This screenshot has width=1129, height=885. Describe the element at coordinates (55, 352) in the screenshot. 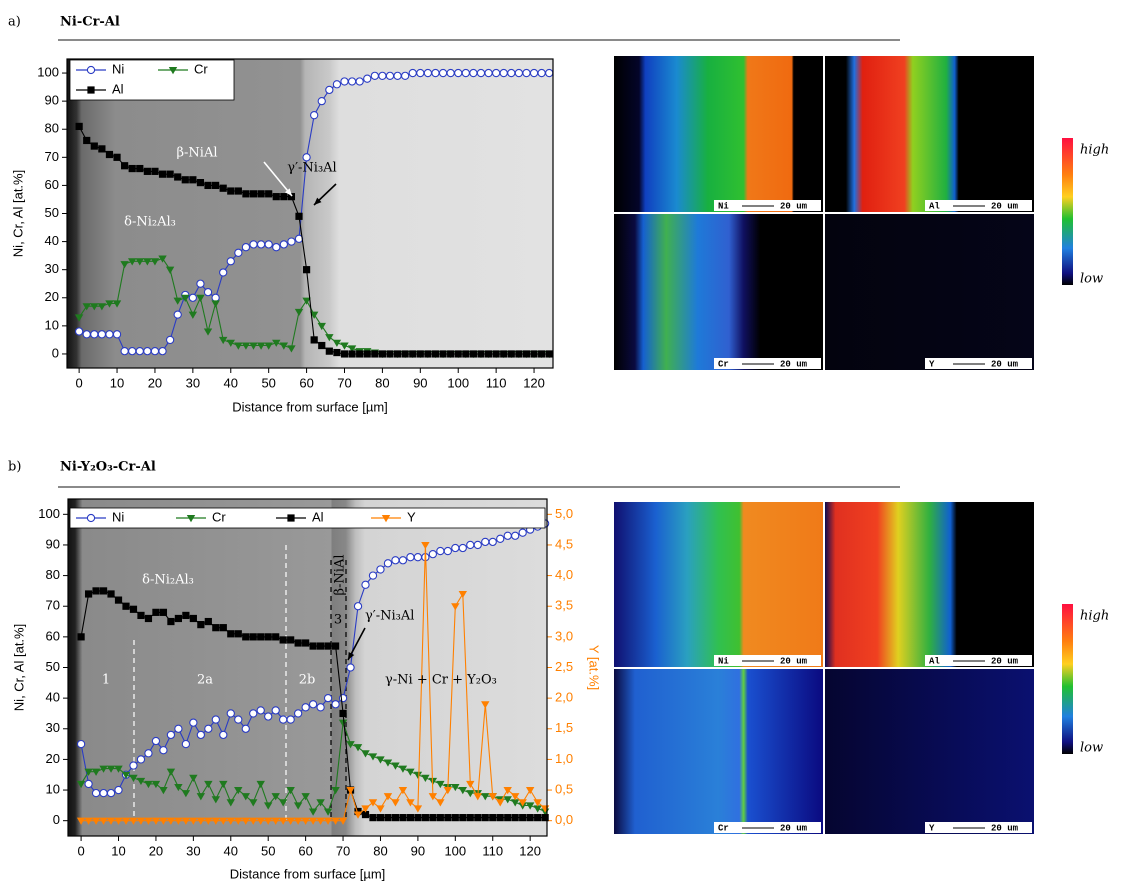

I see `y-tick-label: 0` at that location.